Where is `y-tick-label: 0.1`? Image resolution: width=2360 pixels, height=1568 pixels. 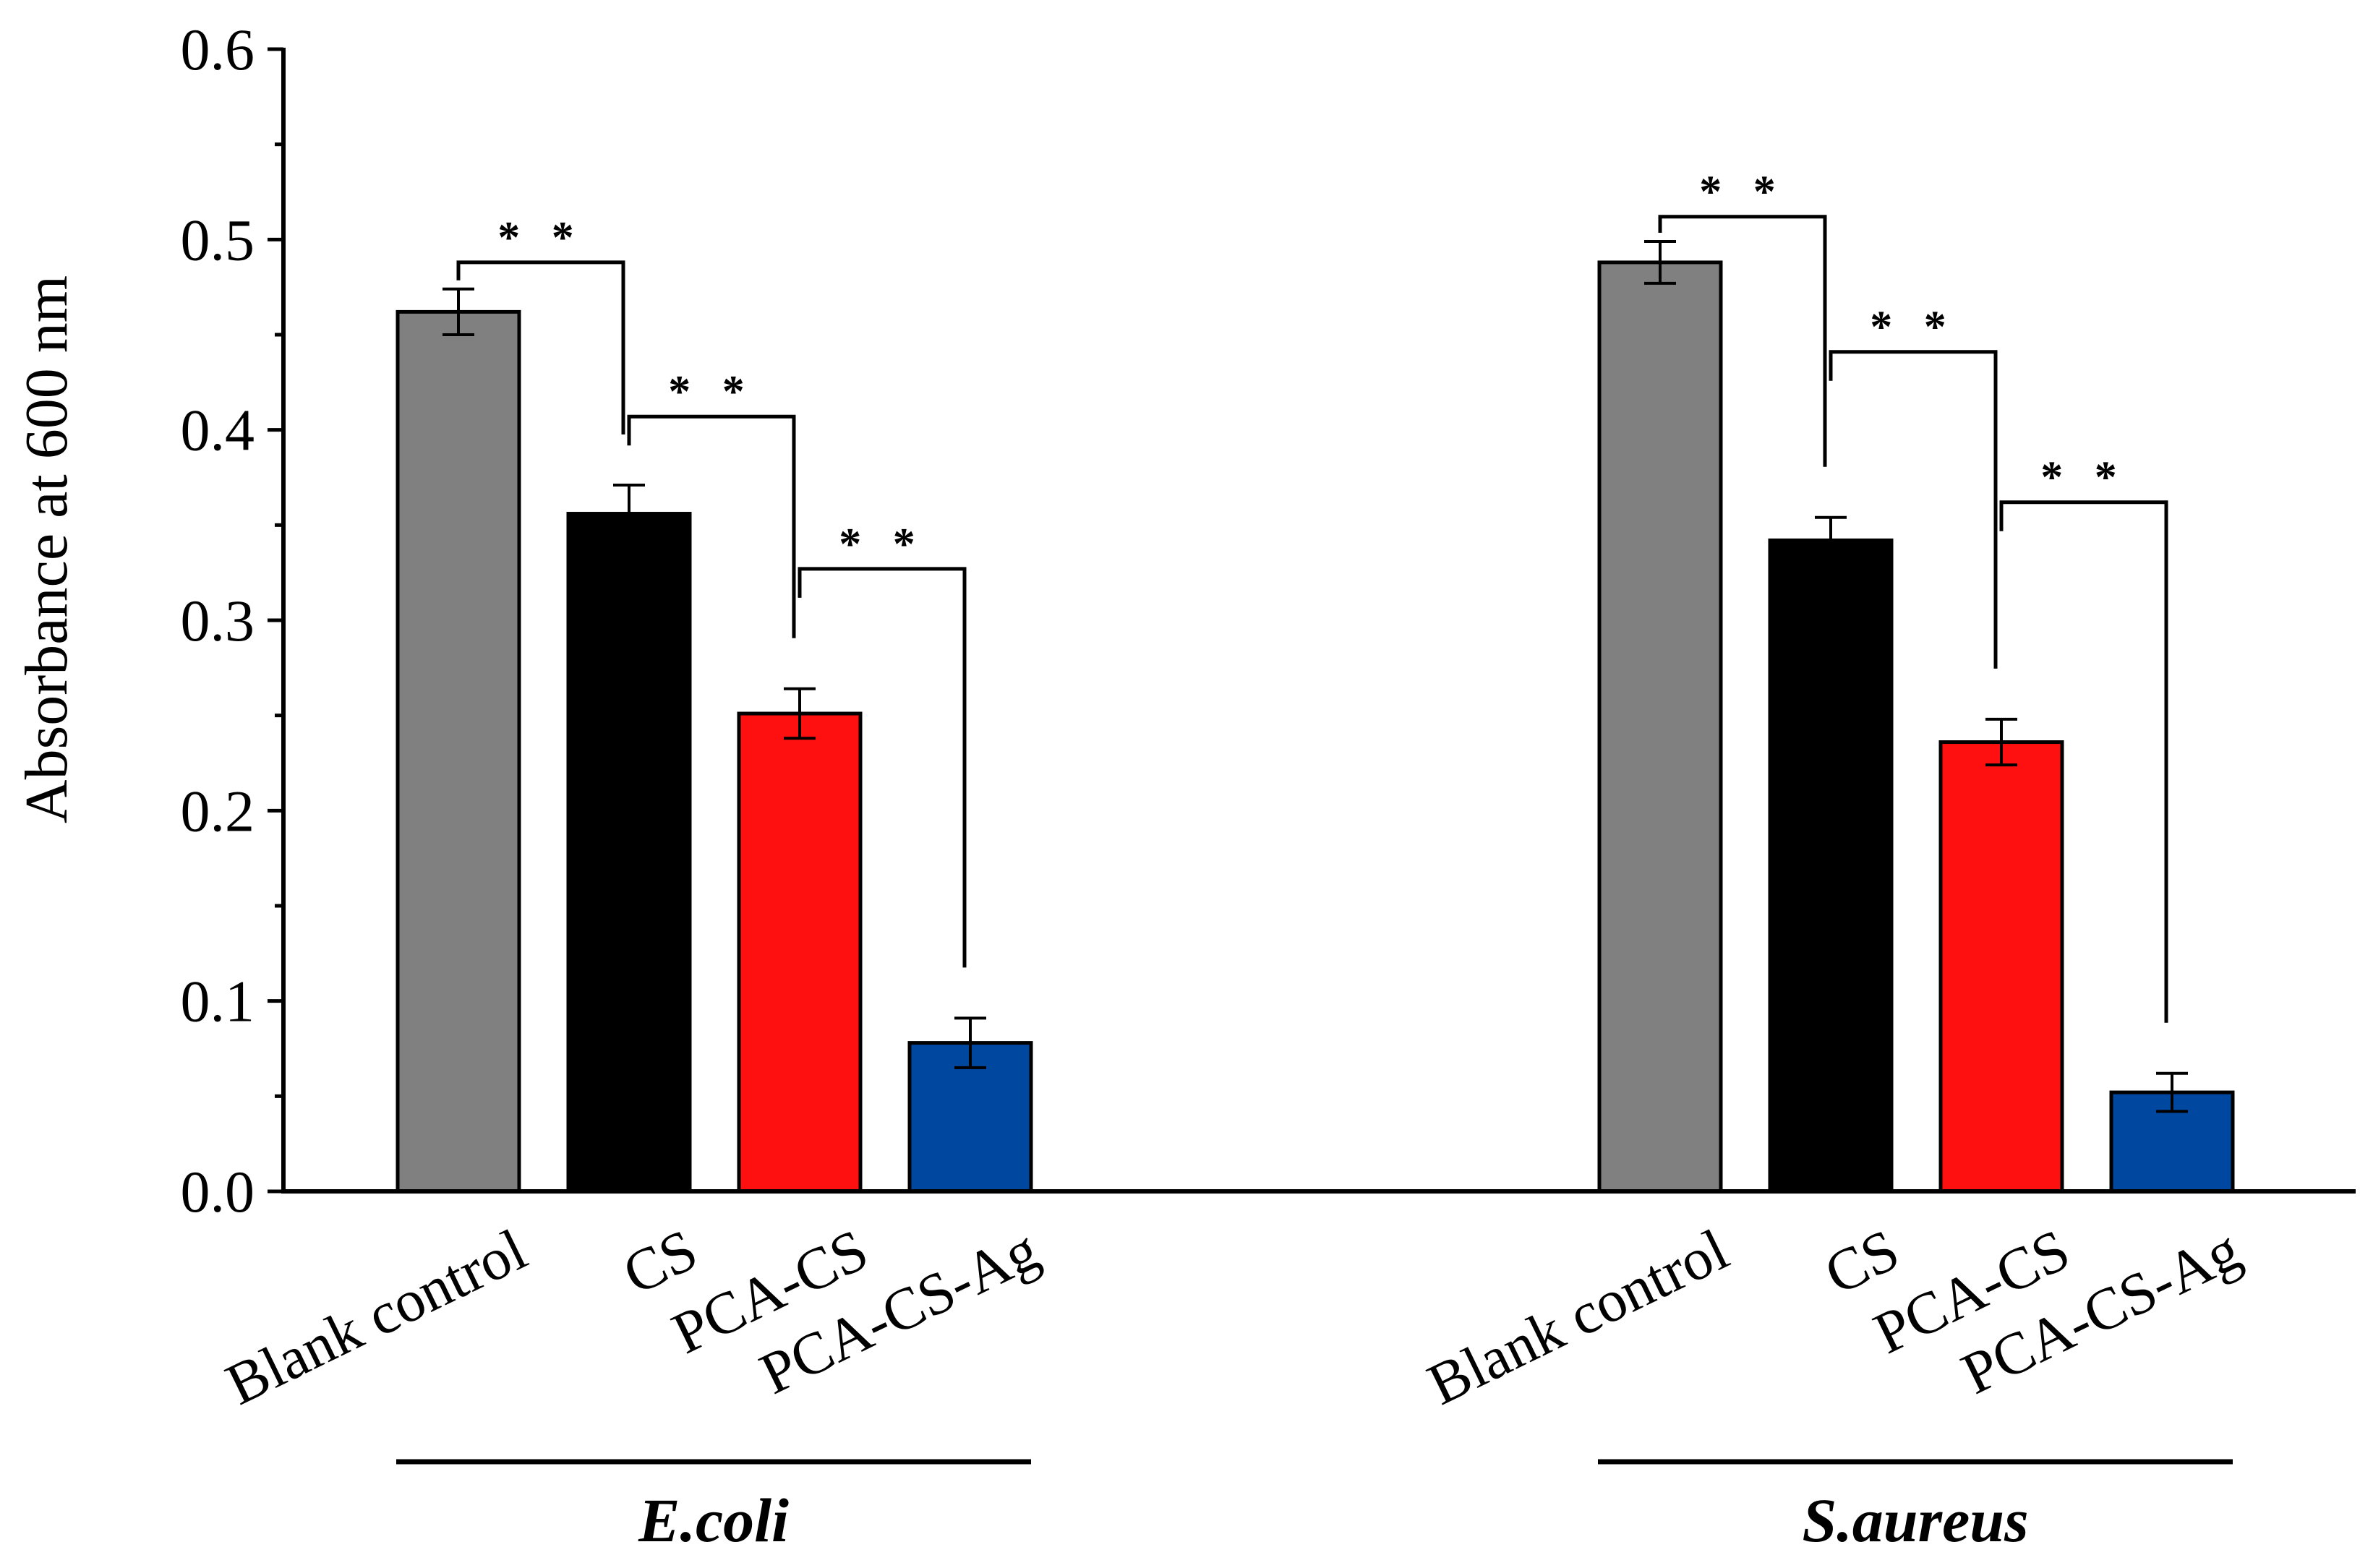
y-tick-label: 0.1 is located at coordinates (218, 1001).